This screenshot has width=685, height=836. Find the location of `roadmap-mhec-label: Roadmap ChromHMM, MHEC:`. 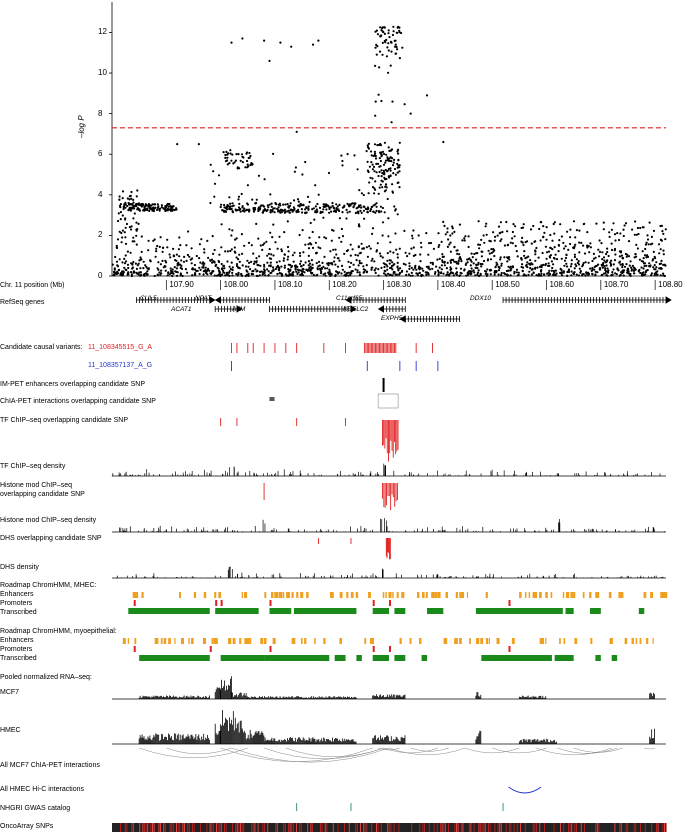

roadmap-mhec-label: Roadmap ChromHMM, MHEC: is located at coordinates (48, 585).